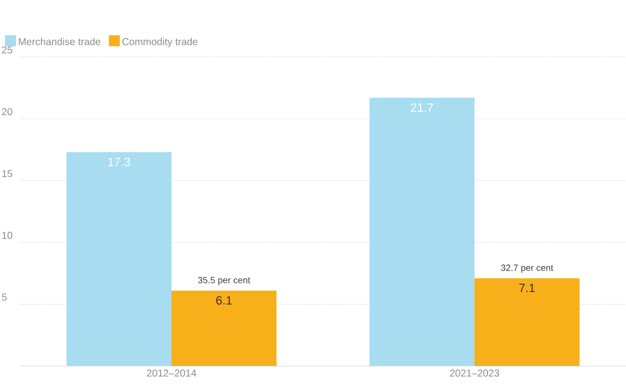  Describe the element at coordinates (475, 373) in the screenshot. I see `x-tick-label: 2021–2023` at that location.